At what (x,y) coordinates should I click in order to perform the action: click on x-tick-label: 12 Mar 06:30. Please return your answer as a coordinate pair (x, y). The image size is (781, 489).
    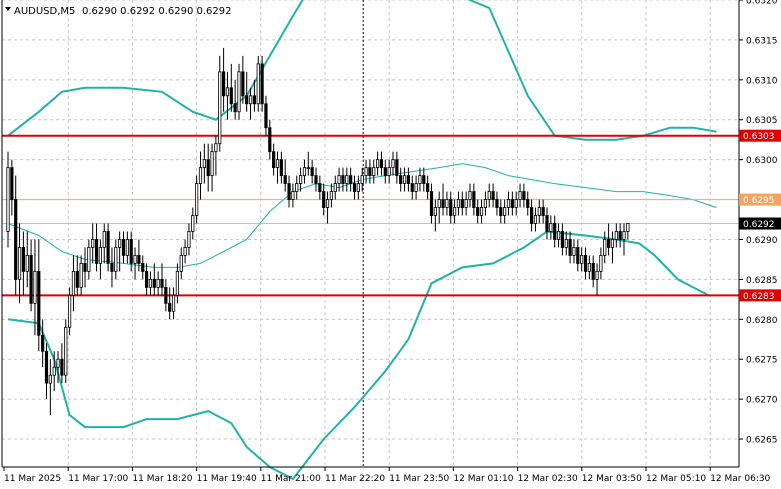
    Looking at the image, I should click on (740, 479).